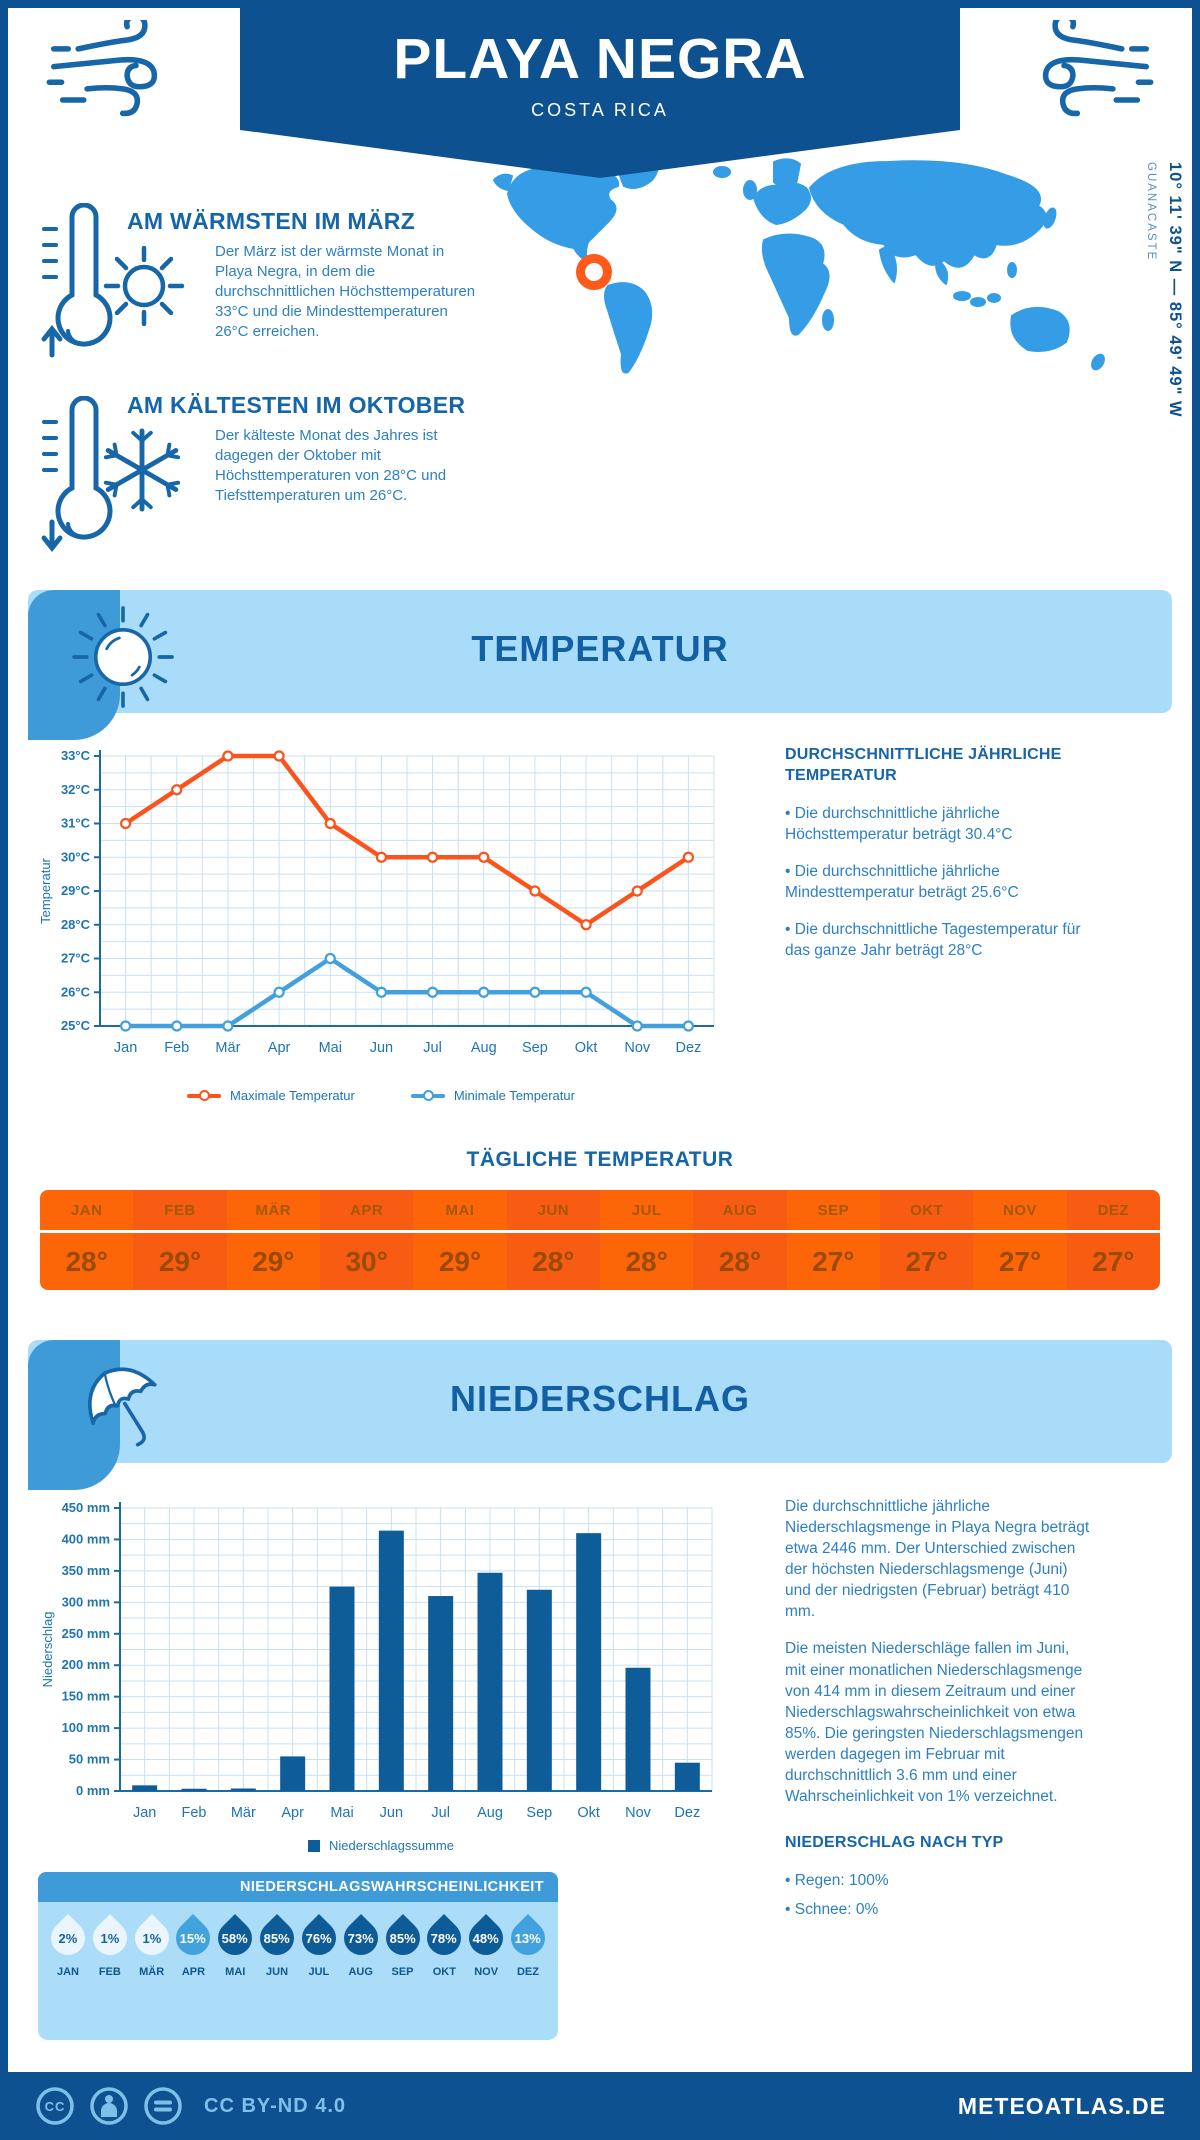  Describe the element at coordinates (144, 1813) in the screenshot. I see `svg-text: Jan` at that location.